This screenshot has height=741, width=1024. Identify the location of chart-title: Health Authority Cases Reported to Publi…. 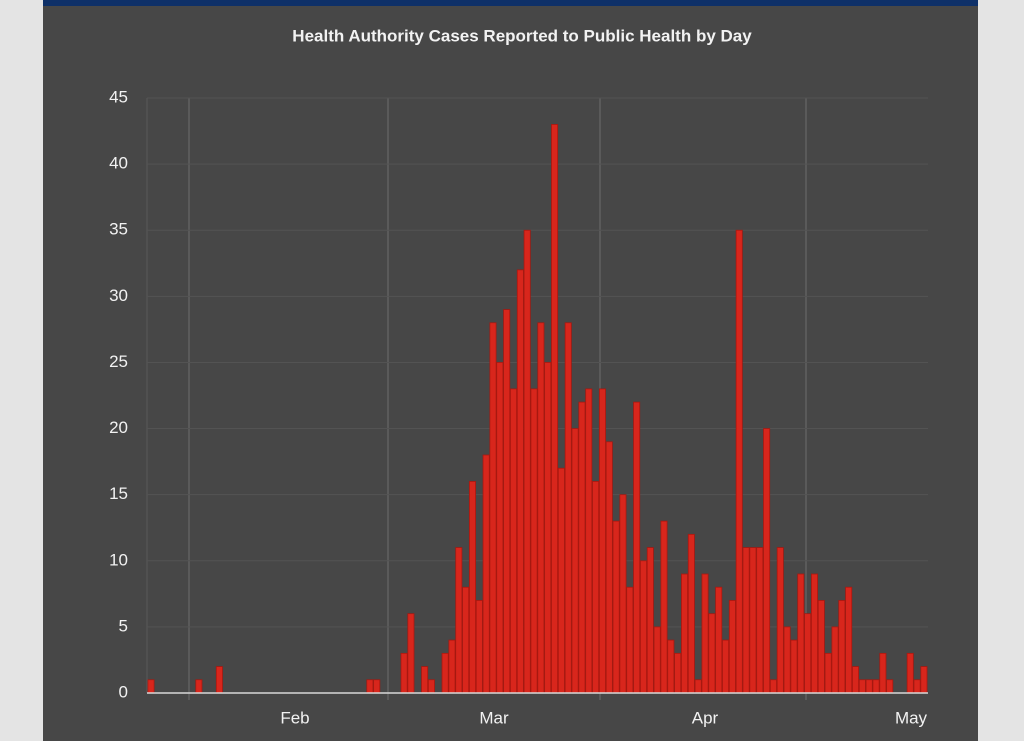
(522, 35).